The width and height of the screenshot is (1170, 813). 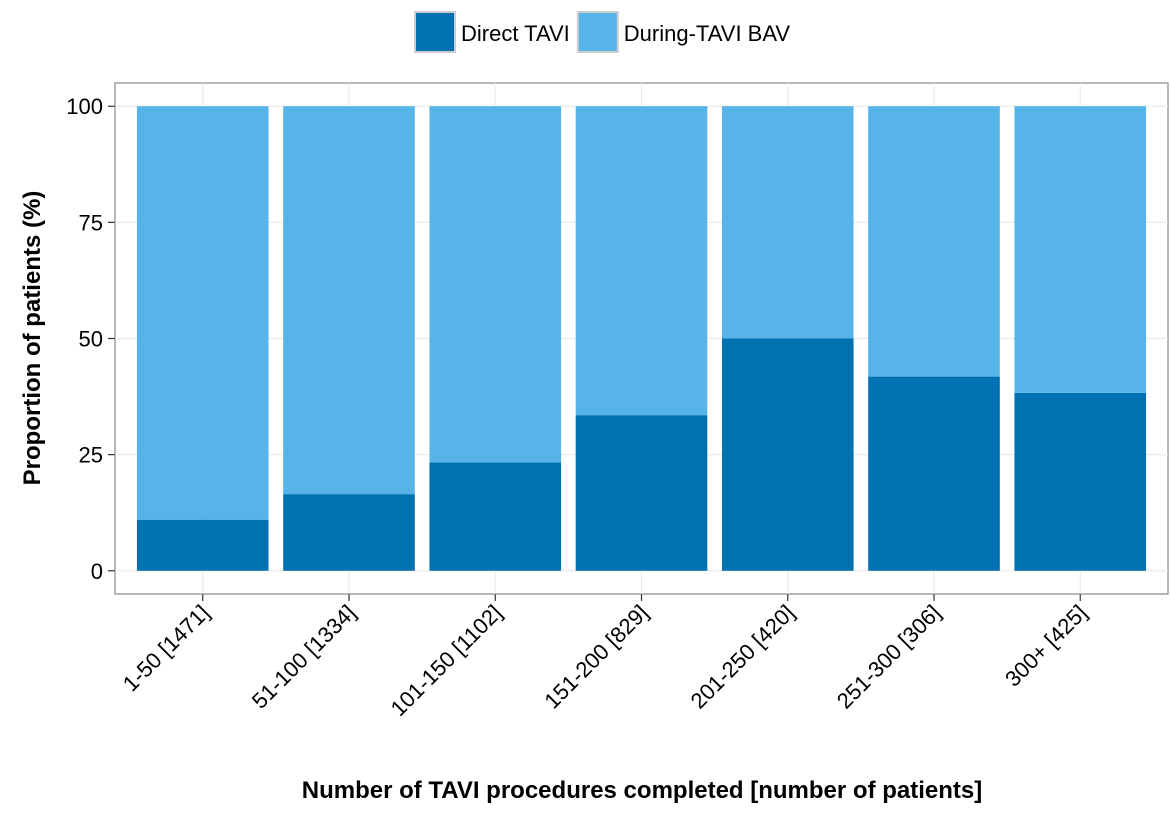 I want to click on x-tick-label: 300+ [425], so click(x=1046, y=646).